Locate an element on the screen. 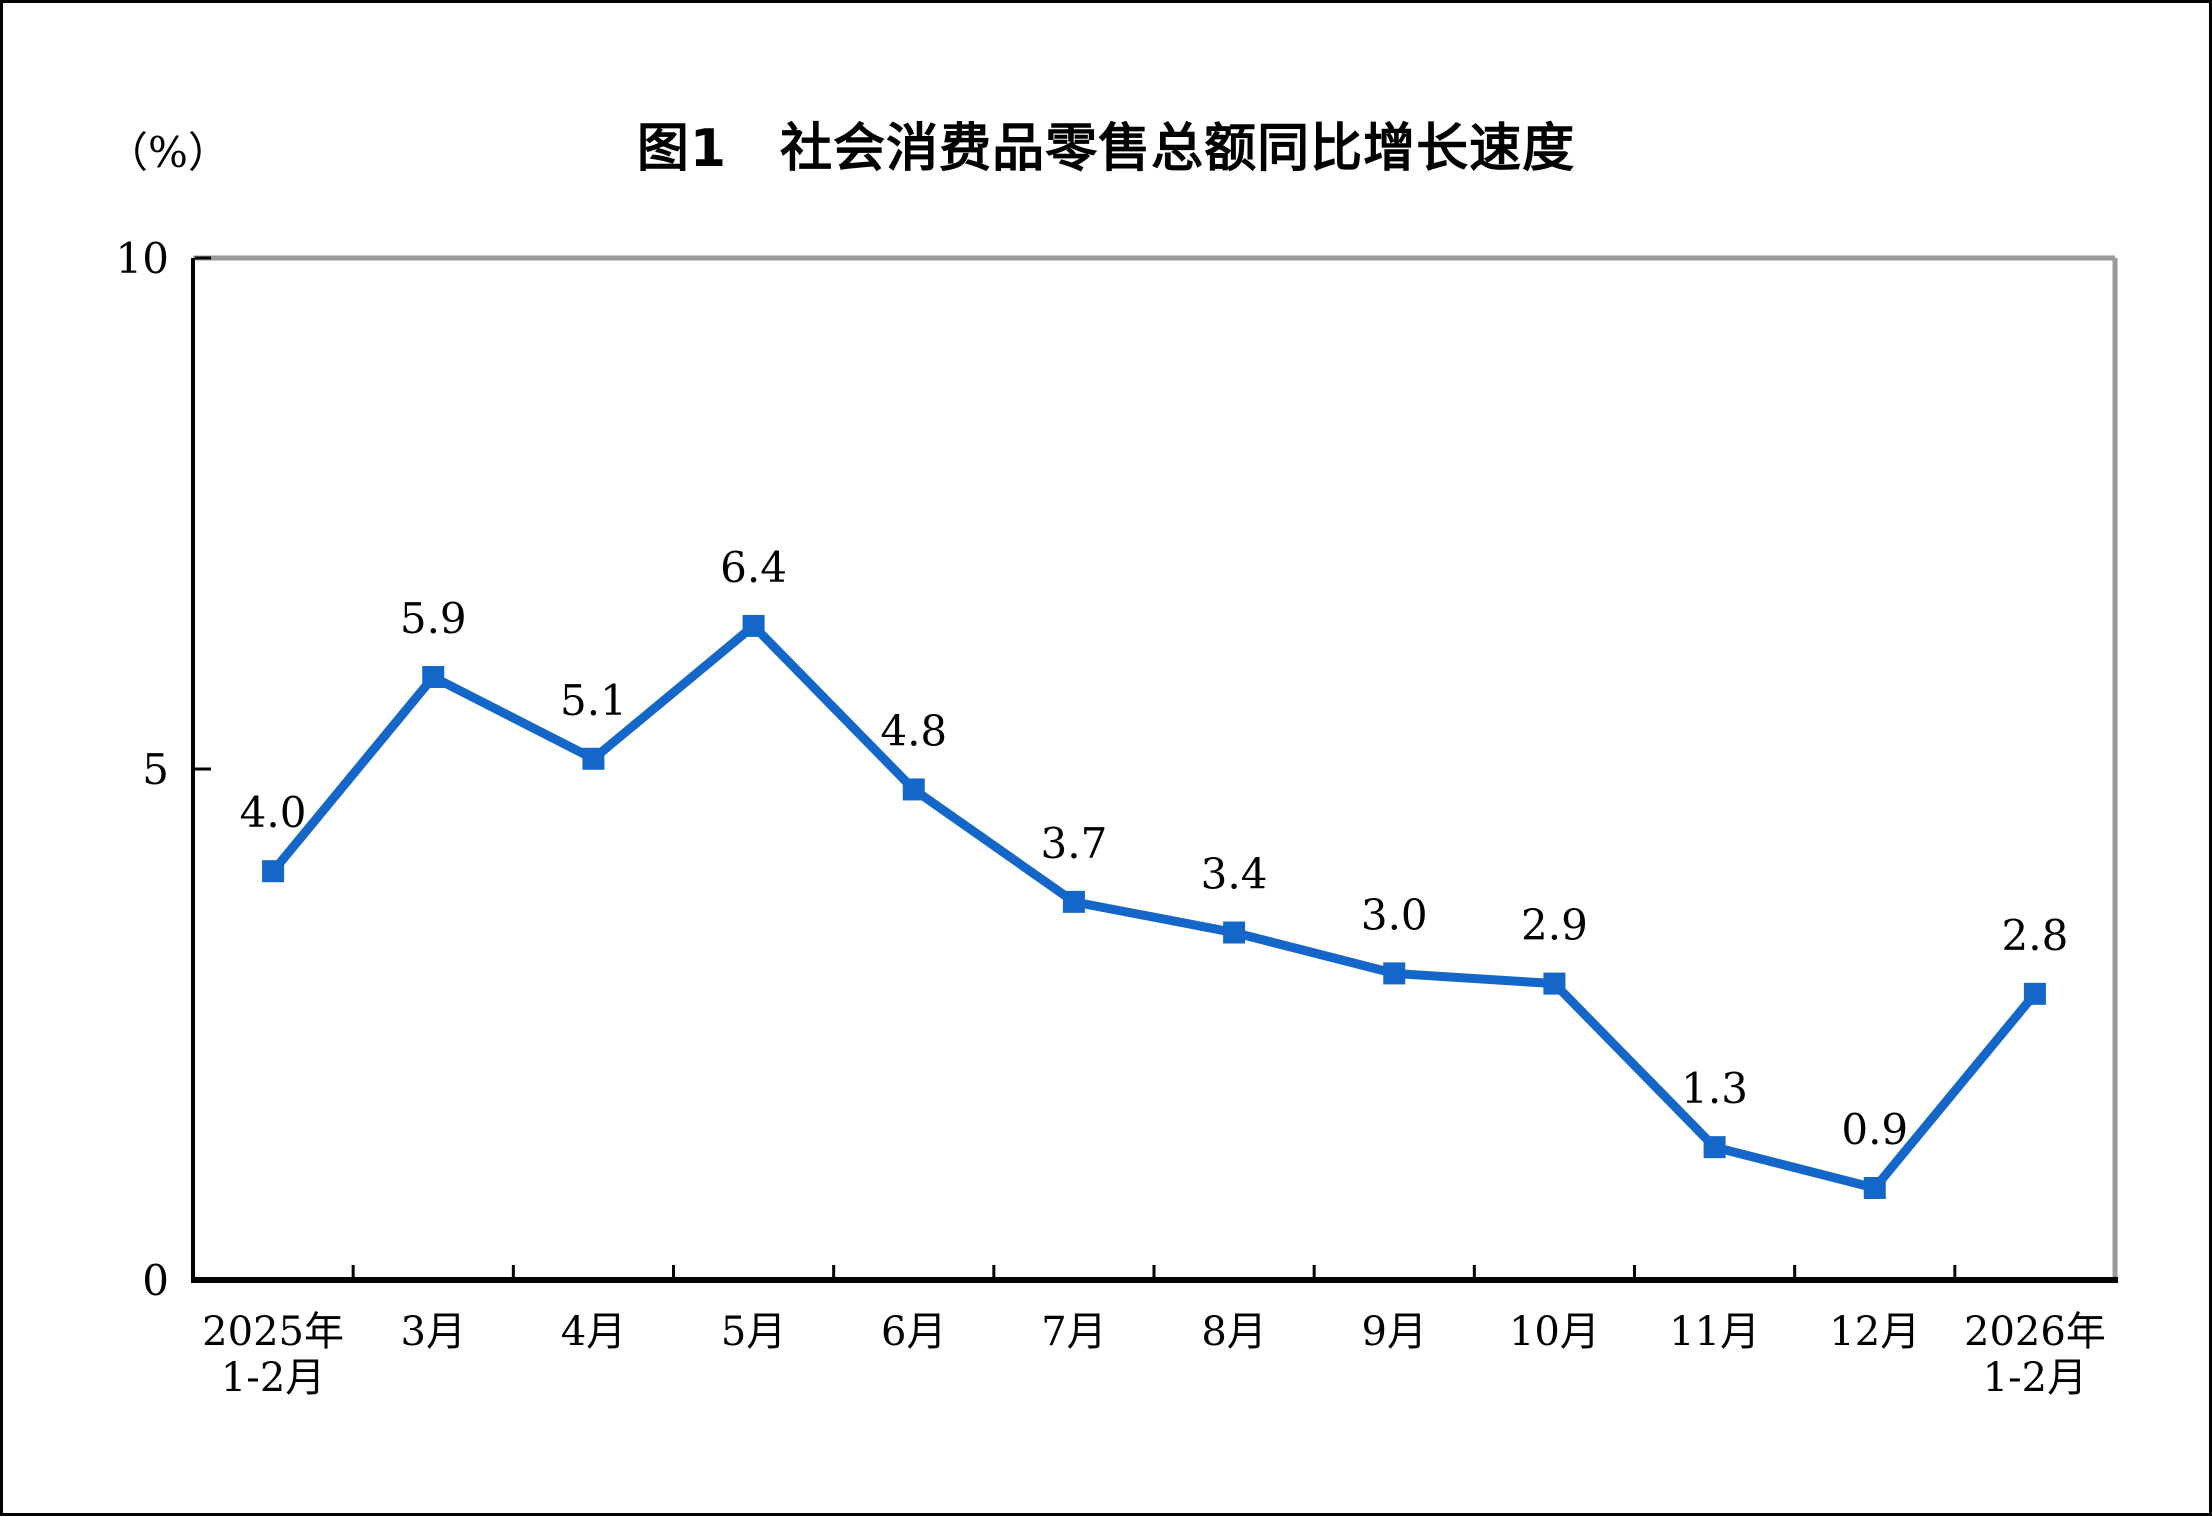 The width and height of the screenshot is (2212, 1516). data-point-label: 6.4 is located at coordinates (753, 567).